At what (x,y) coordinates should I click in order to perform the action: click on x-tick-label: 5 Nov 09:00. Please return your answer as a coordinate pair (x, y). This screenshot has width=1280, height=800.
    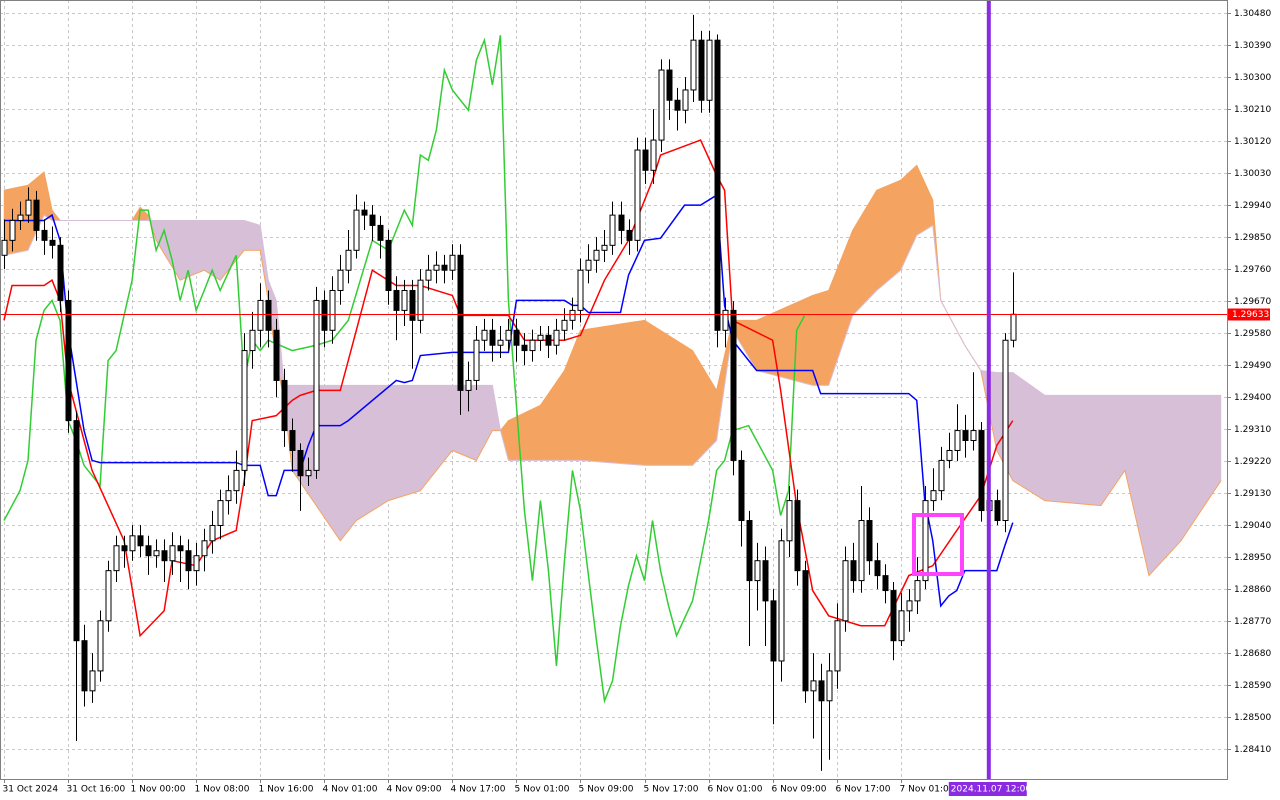
    Looking at the image, I should click on (606, 790).